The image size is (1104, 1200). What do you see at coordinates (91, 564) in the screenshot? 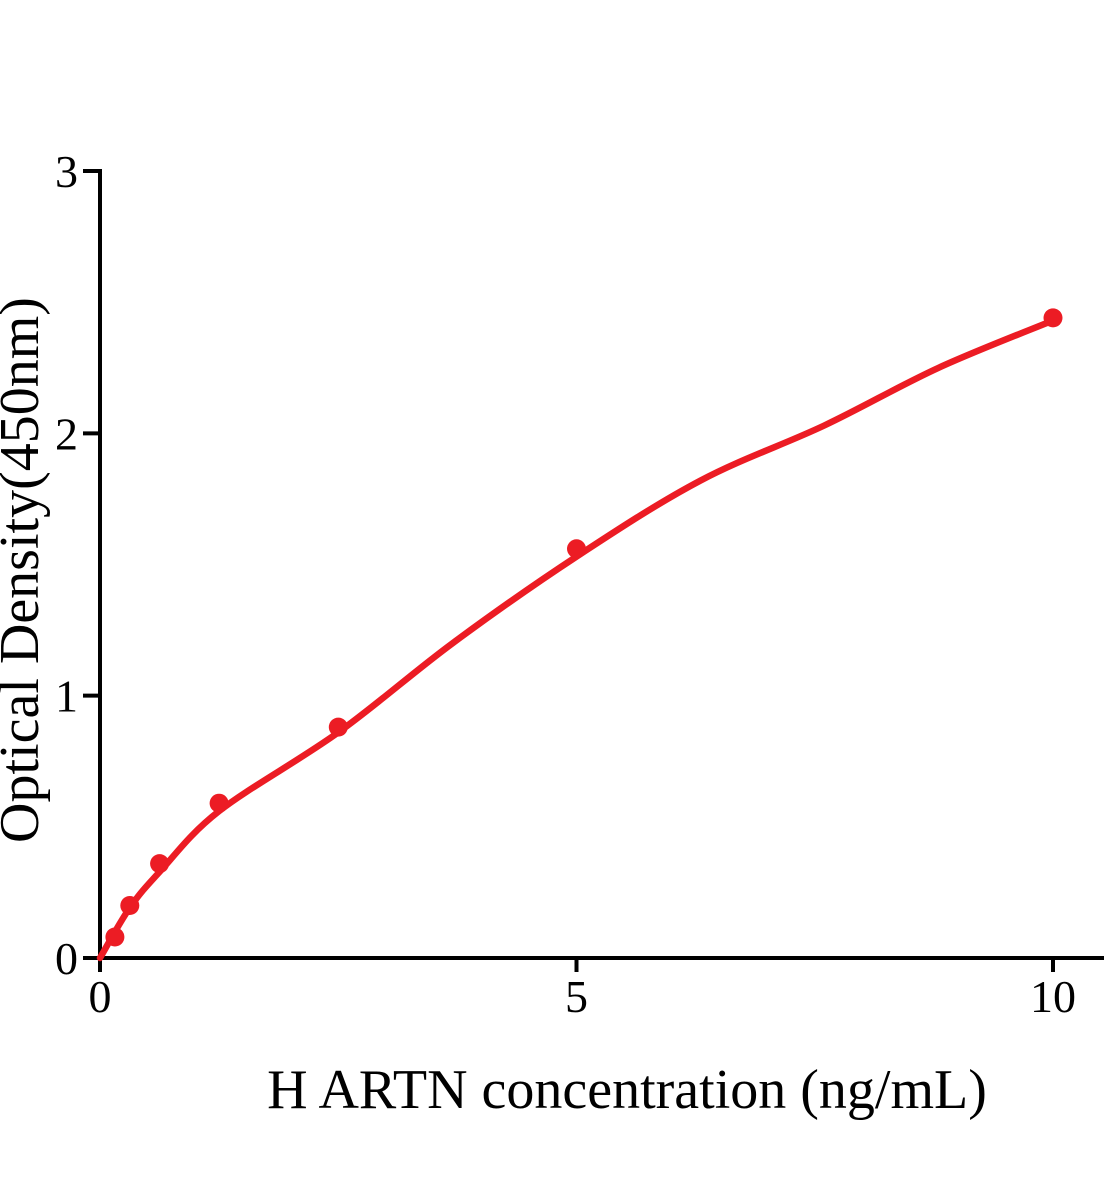
I see `y-axis-ticks` at bounding box center [91, 564].